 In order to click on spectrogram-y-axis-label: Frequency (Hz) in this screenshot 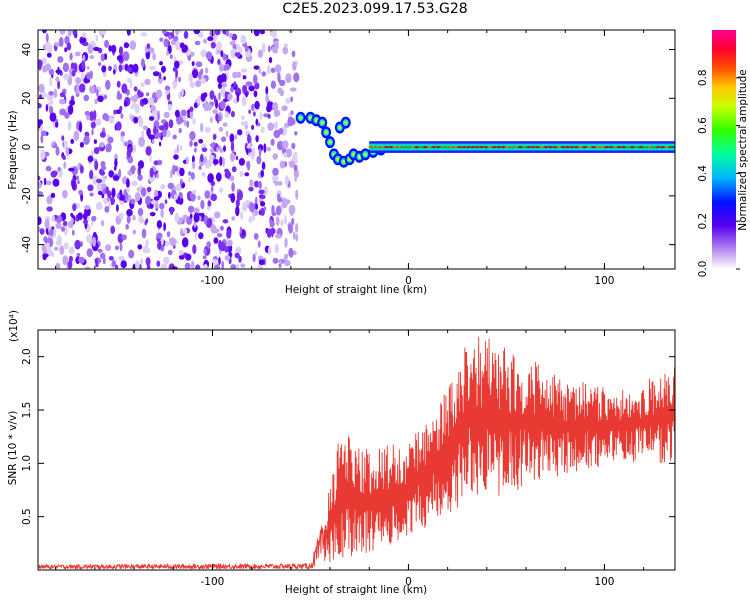, I will do `click(13, 149)`.